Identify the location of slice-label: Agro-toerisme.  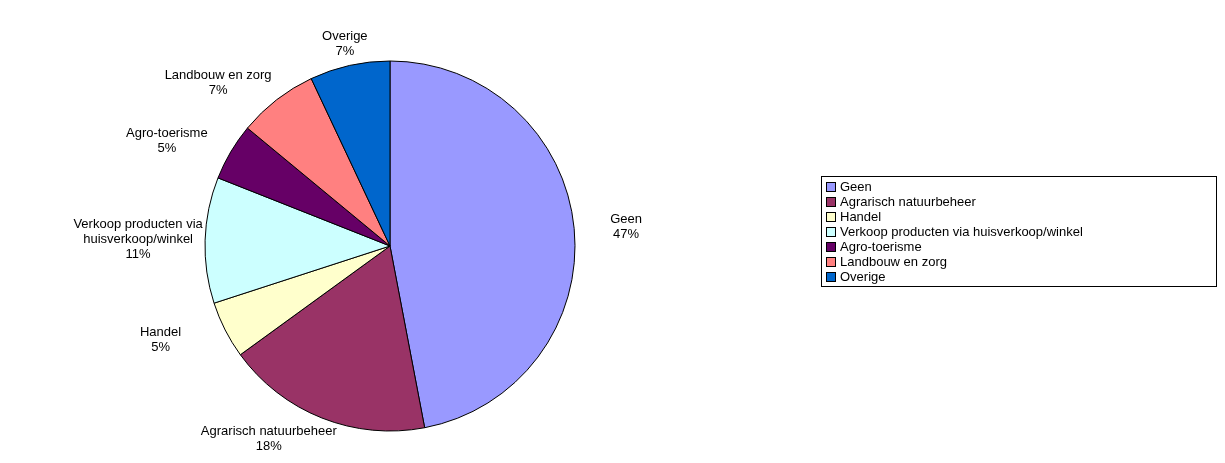
(167, 133).